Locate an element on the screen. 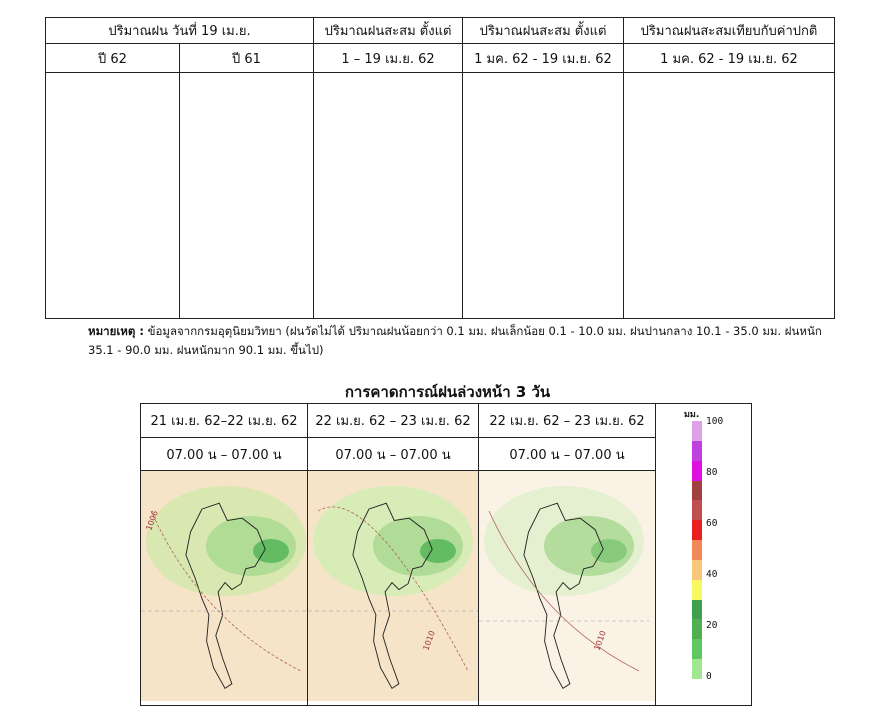  header-departure: ปริมาณฝนสะสมเทียบกับค่าปกติ is located at coordinates (729, 30).